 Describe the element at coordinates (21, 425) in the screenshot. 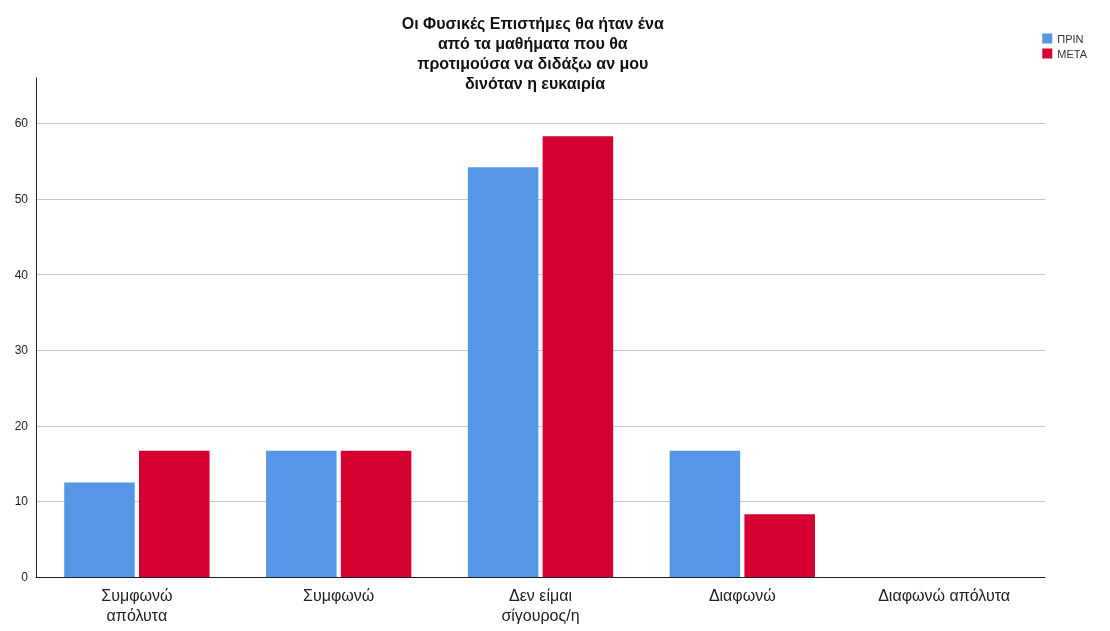

I see `y-tick-label: 20` at that location.